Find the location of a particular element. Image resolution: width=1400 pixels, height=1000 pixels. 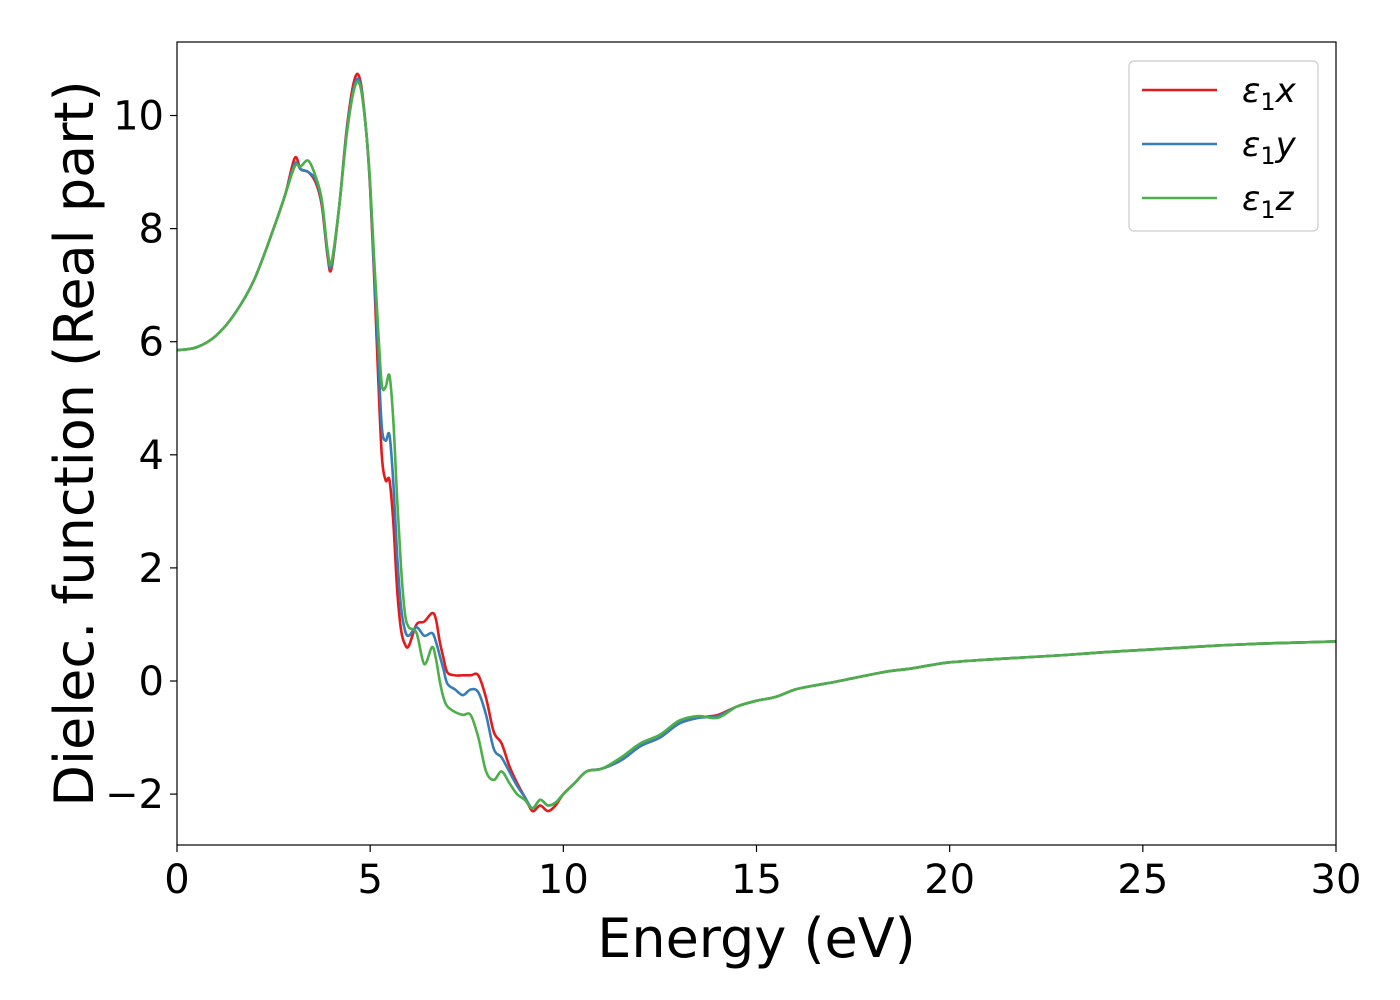

legend-label-x: ε1x is located at coordinates (1269, 93).